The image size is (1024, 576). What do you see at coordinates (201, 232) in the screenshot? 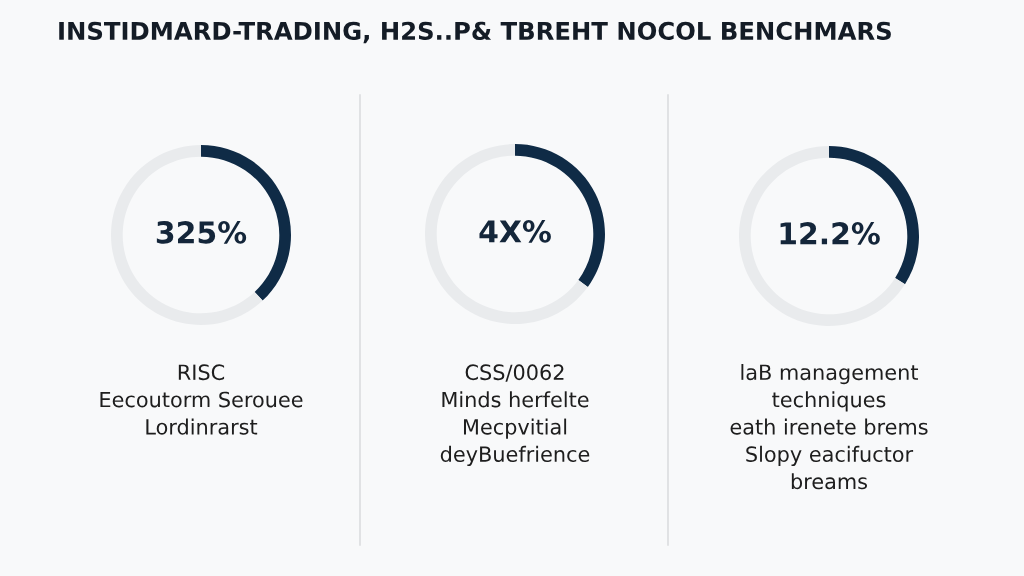
I see `text: 325%` at bounding box center [201, 232].